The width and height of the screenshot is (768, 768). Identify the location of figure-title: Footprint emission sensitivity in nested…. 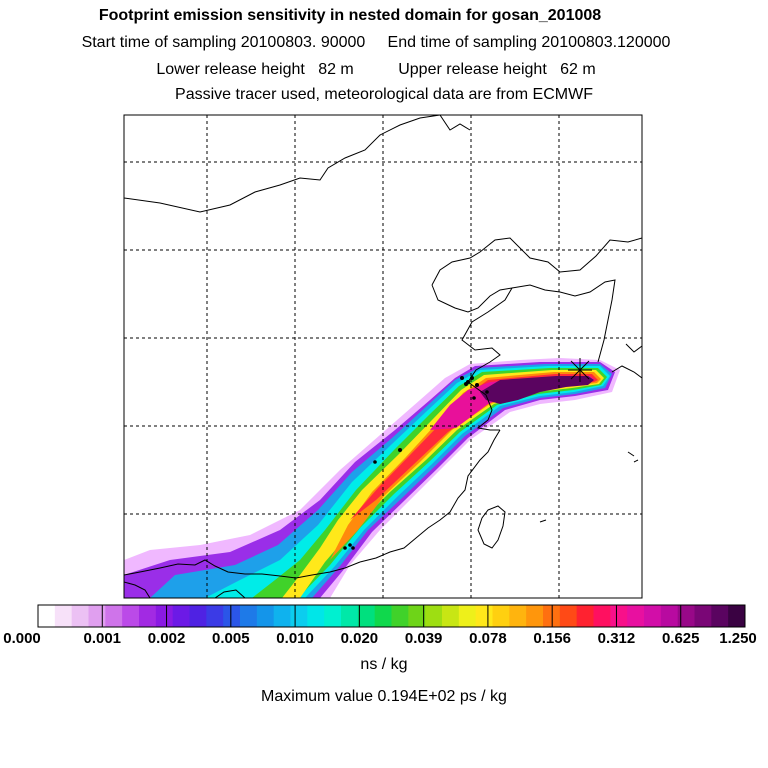
(350, 15).